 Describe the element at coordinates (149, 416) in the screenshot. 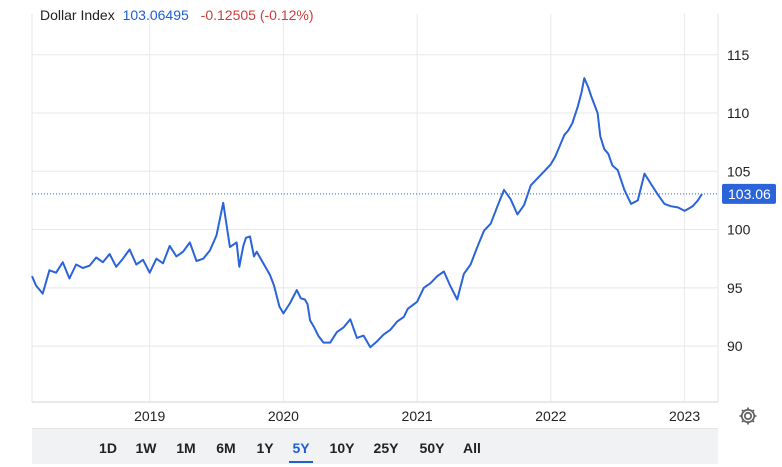

I see `x-tick-label: 2019` at that location.